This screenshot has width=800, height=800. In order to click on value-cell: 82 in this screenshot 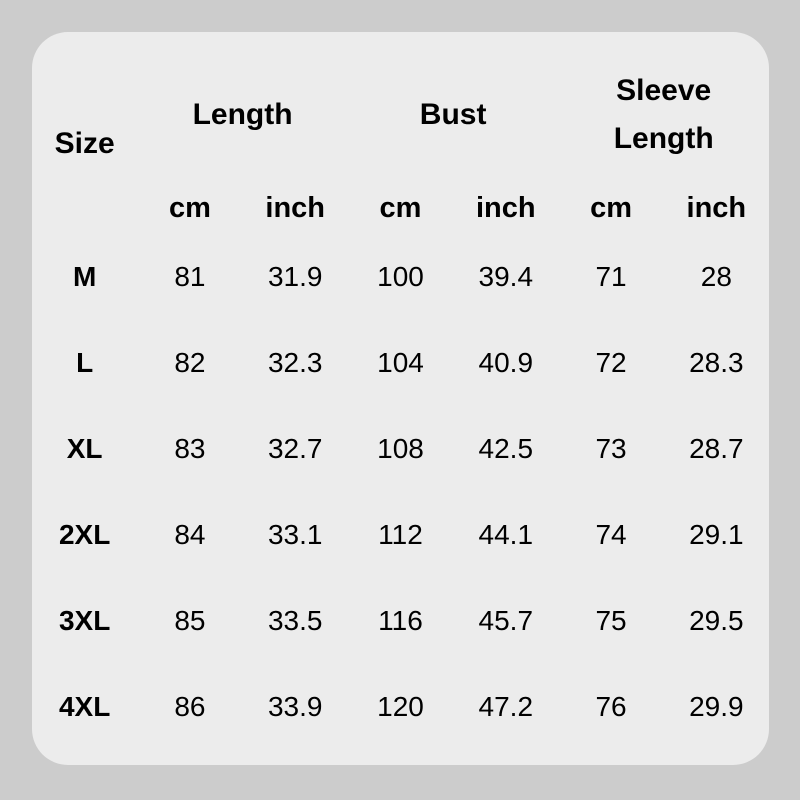, I will do `click(190, 362)`.